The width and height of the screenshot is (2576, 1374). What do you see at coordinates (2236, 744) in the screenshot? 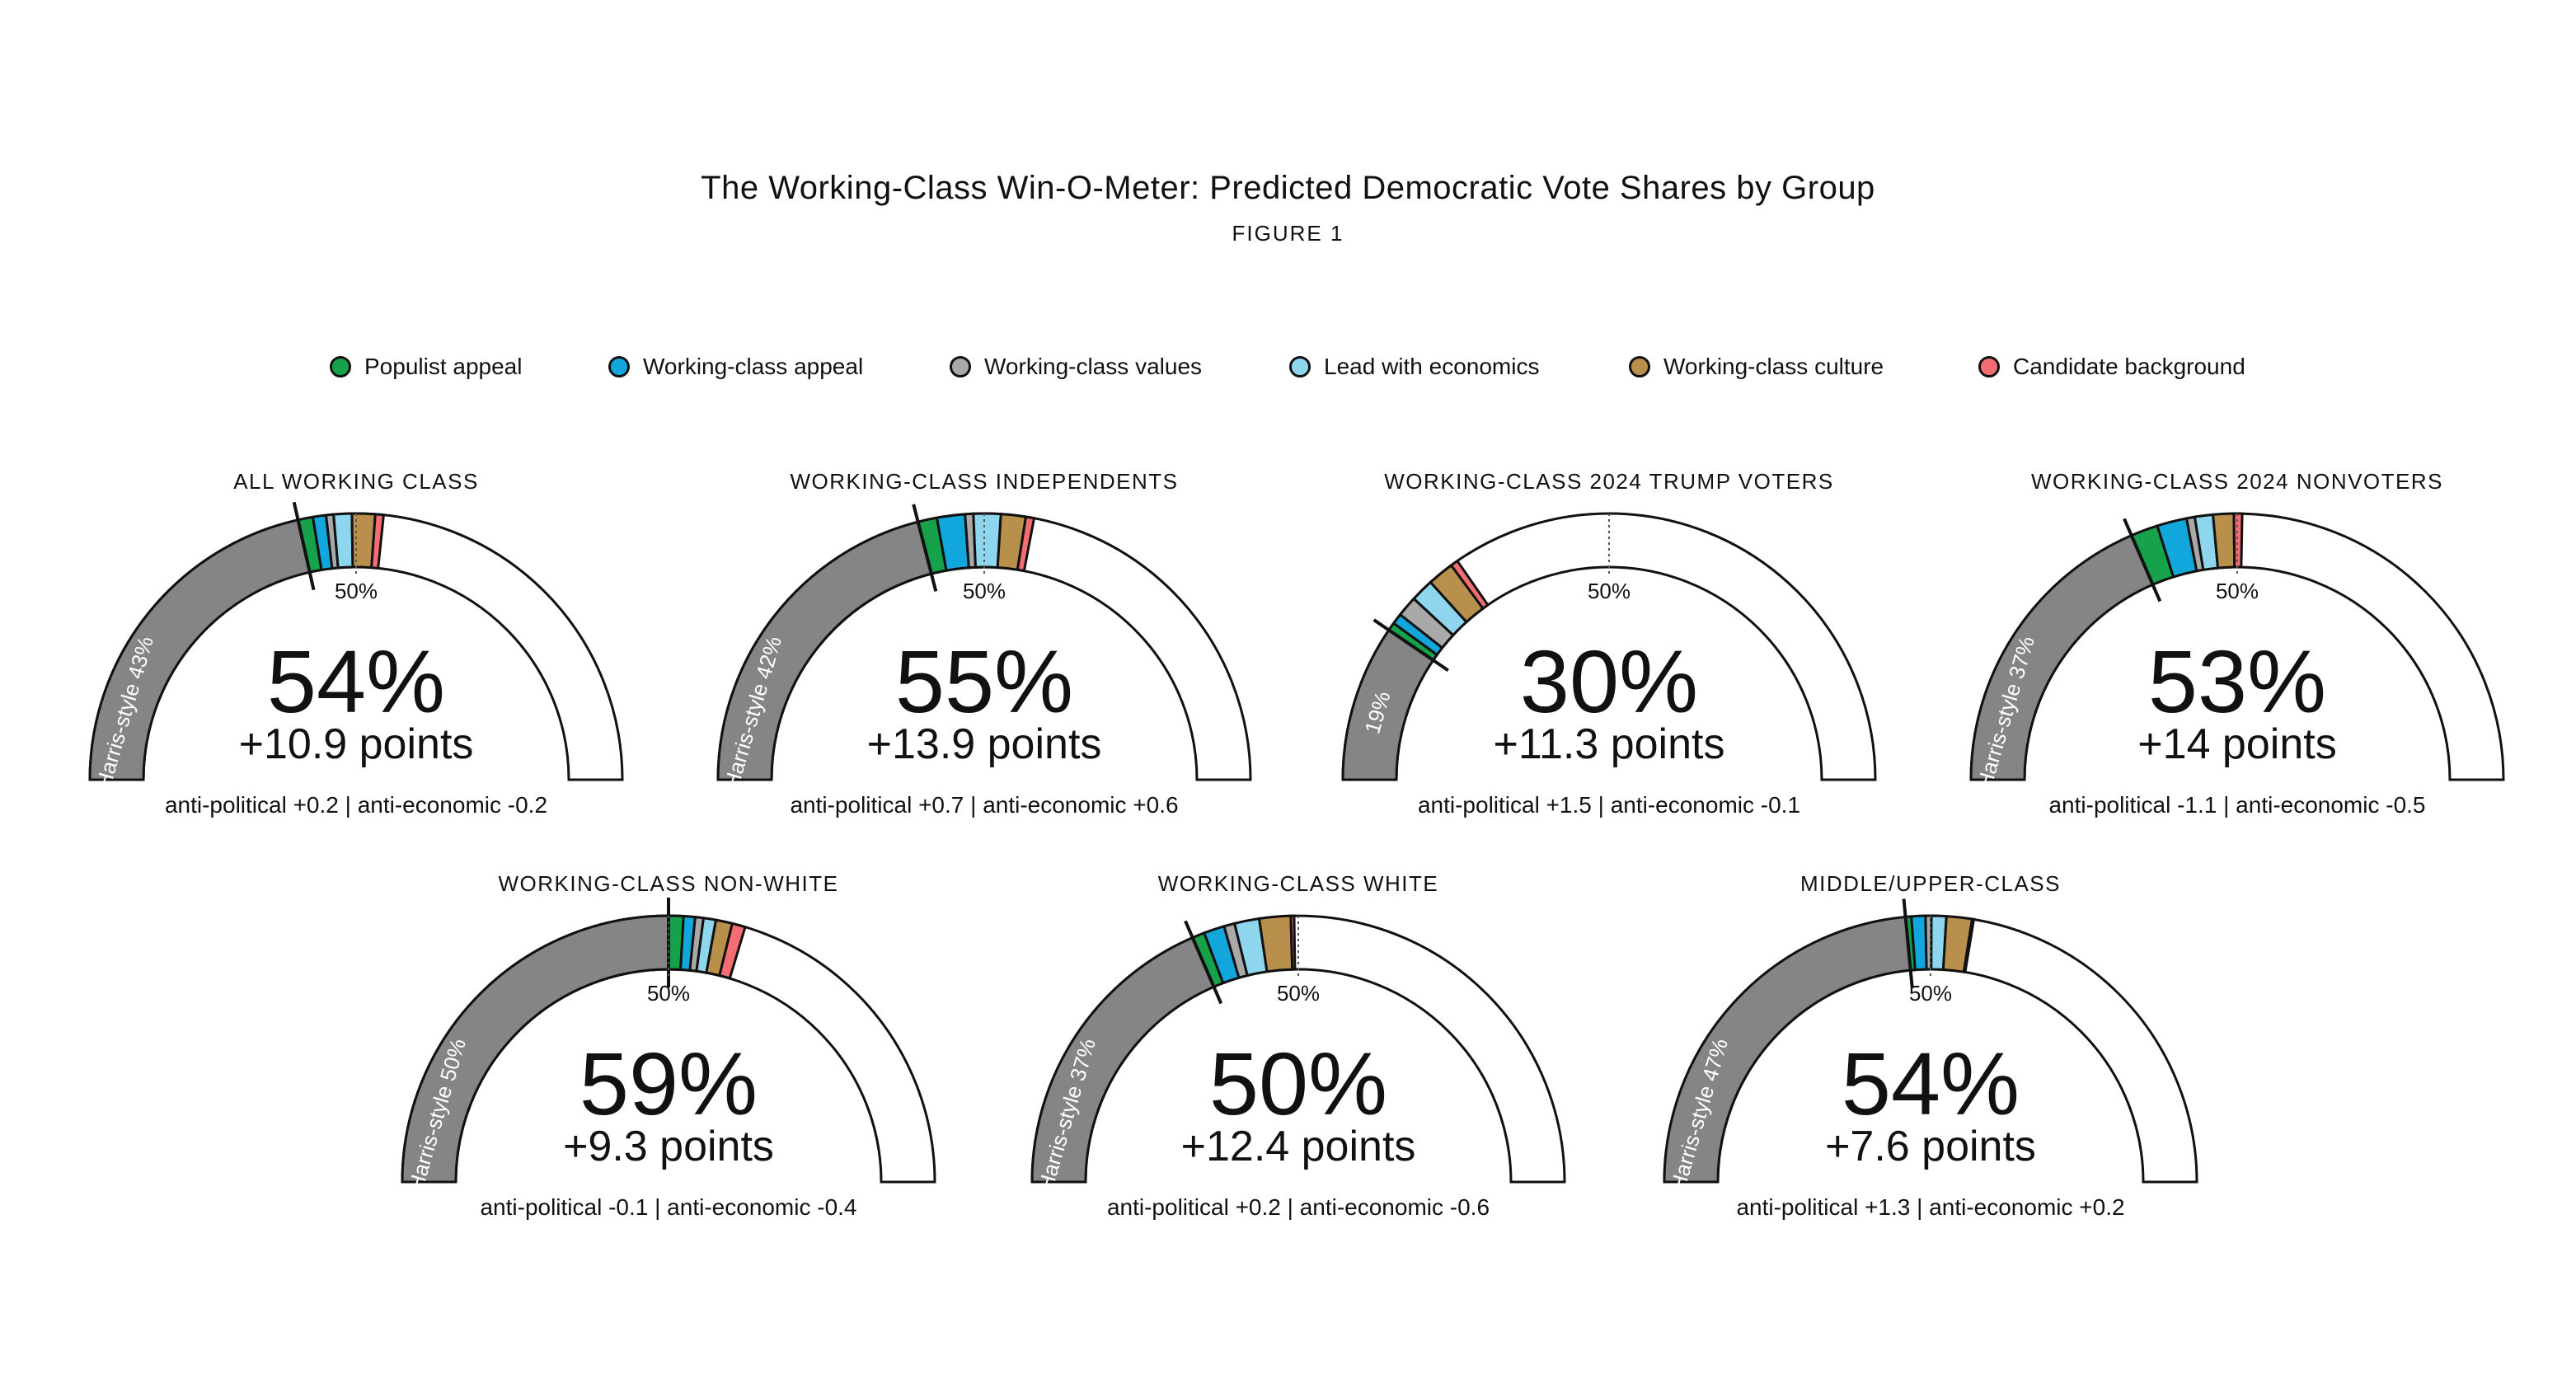
I see `points-gain: +14 points` at bounding box center [2236, 744].